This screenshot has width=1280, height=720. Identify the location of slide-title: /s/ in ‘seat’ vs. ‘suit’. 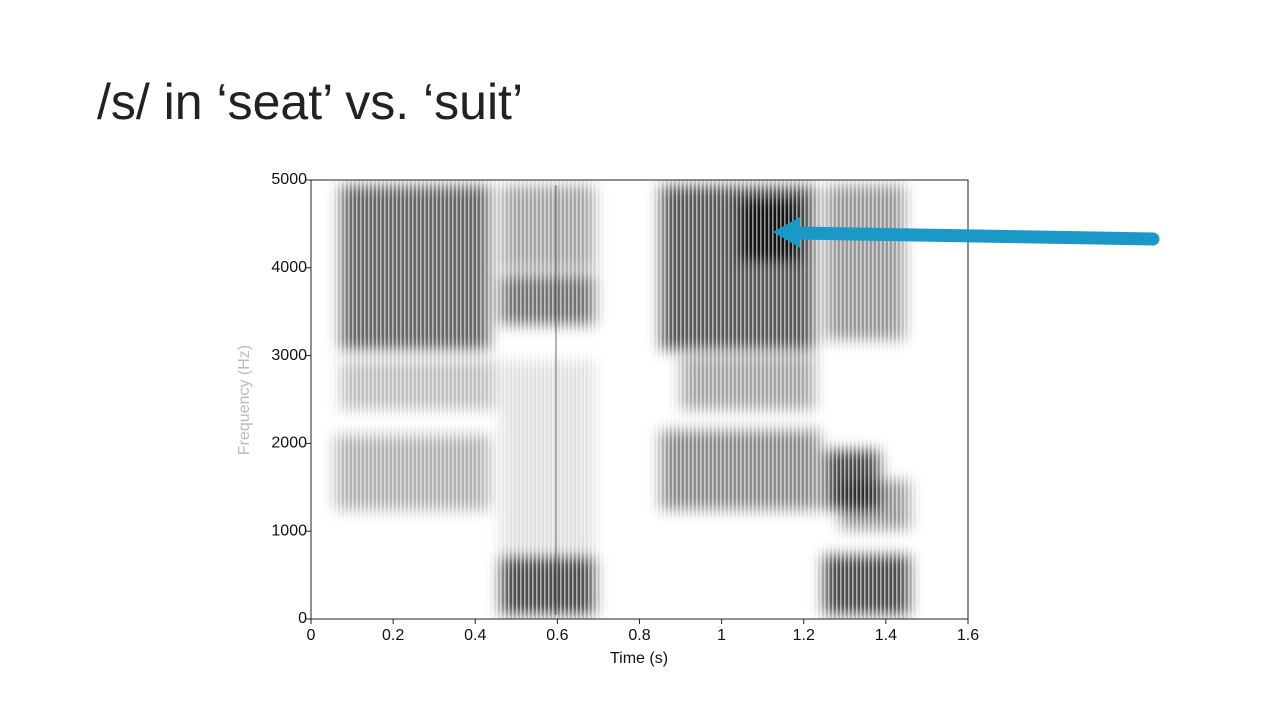
(310, 102).